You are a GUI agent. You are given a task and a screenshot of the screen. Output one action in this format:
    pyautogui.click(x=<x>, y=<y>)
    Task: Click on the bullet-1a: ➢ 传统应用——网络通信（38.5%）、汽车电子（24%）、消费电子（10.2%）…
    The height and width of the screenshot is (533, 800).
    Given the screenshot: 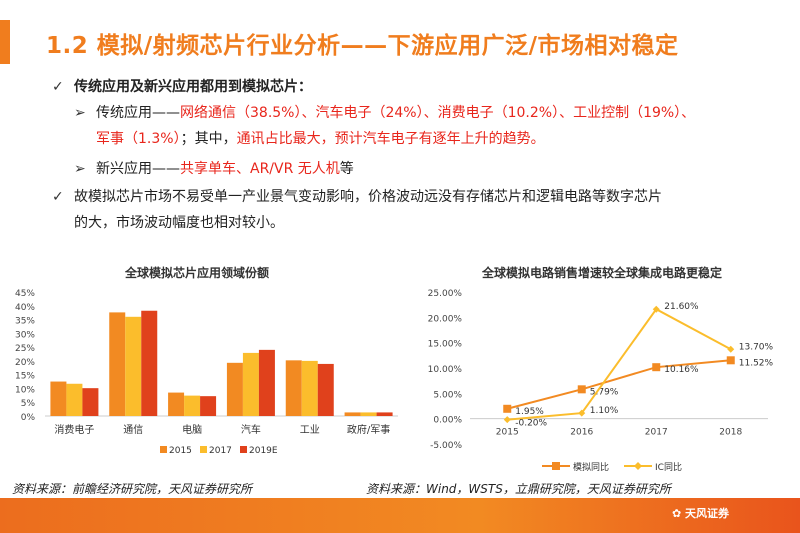 What is the action you would take?
    pyautogui.click(x=414, y=126)
    